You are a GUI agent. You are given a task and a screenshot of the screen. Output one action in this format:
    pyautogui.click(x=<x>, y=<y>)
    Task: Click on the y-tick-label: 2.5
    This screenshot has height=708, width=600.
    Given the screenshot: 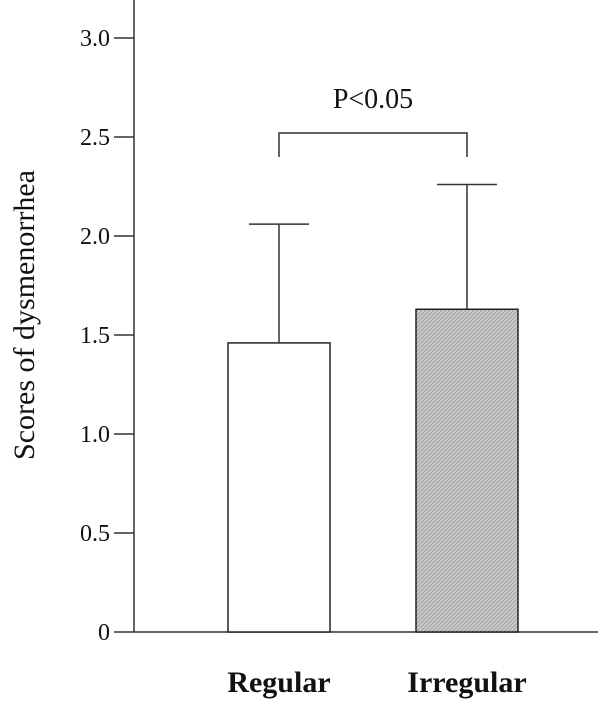 What is the action you would take?
    pyautogui.click(x=95, y=138)
    